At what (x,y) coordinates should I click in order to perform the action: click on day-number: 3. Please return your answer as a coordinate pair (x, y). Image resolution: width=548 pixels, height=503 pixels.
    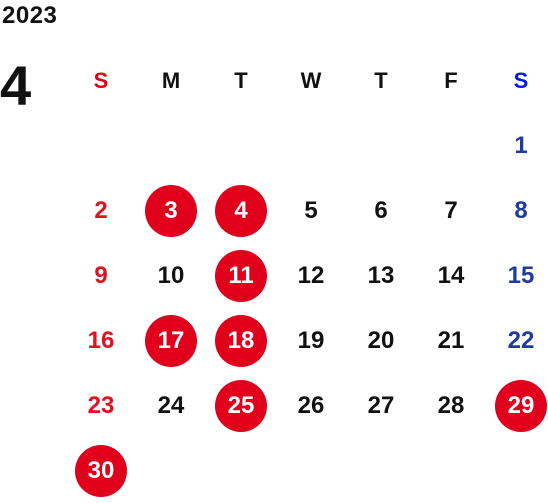
    Looking at the image, I should click on (171, 210).